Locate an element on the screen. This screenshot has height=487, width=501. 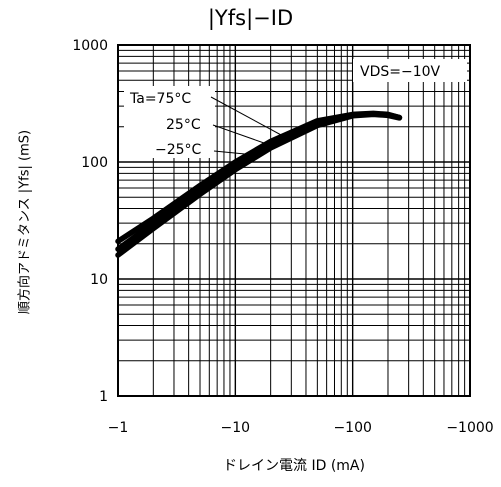
y-axis-label: 順方向アドミタンス |Yfs| (mS) is located at coordinates (25, 222).